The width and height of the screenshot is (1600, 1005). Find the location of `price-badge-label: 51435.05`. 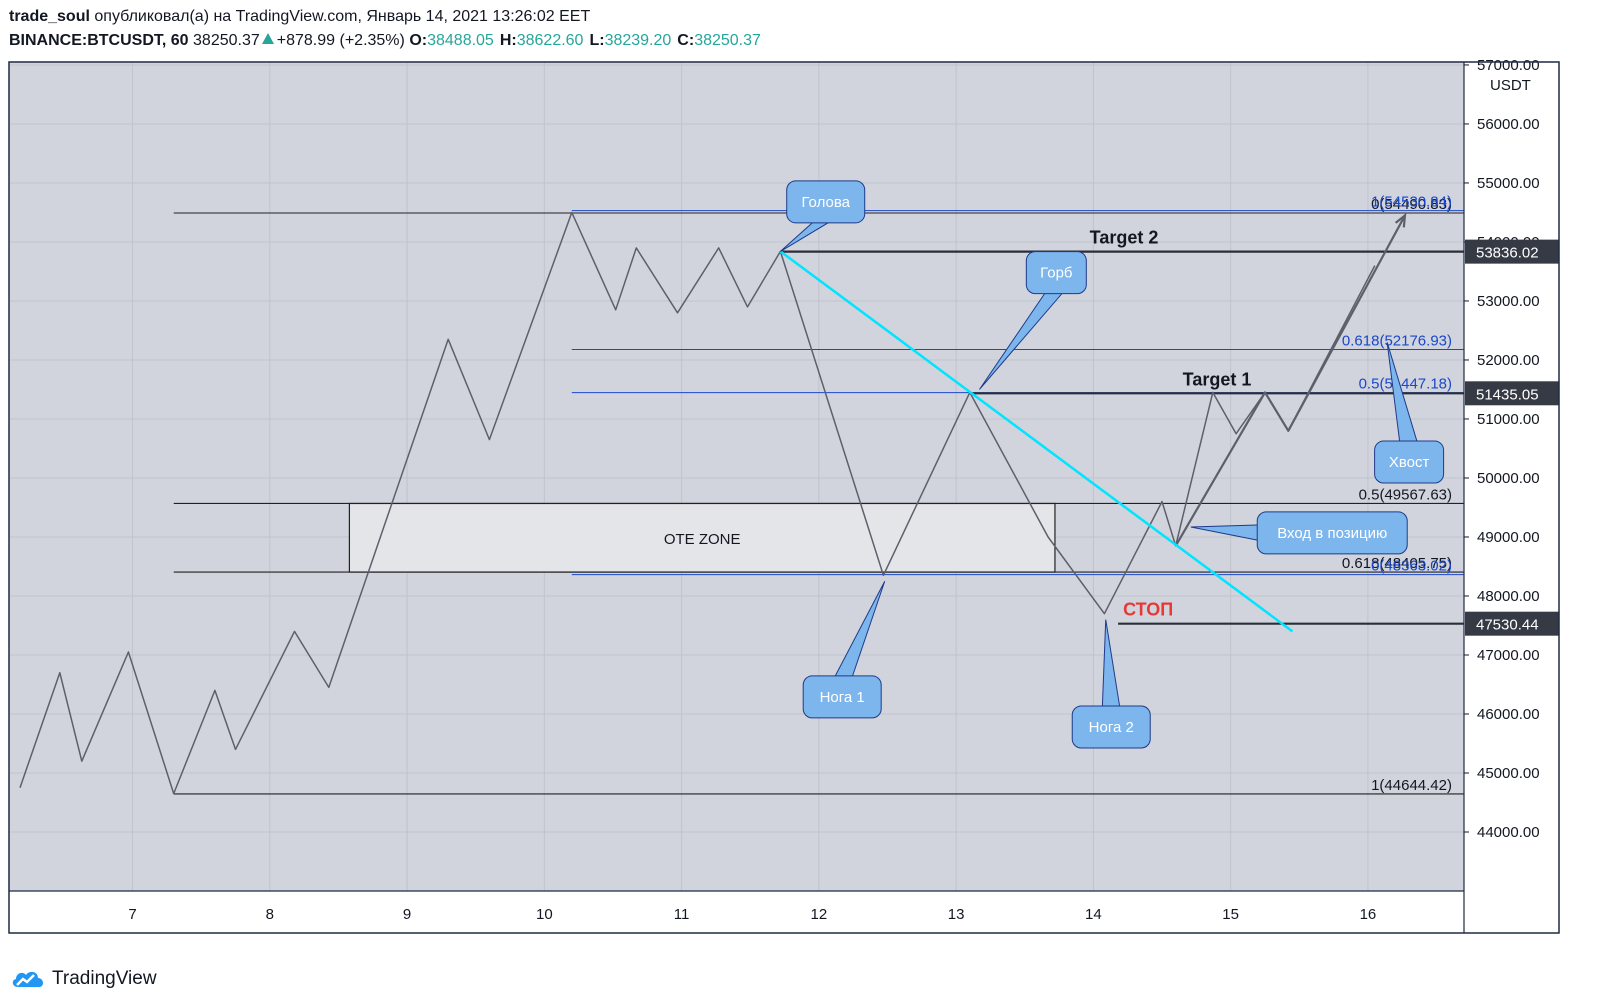

price-badge-label: 51435.05 is located at coordinates (1507, 394).